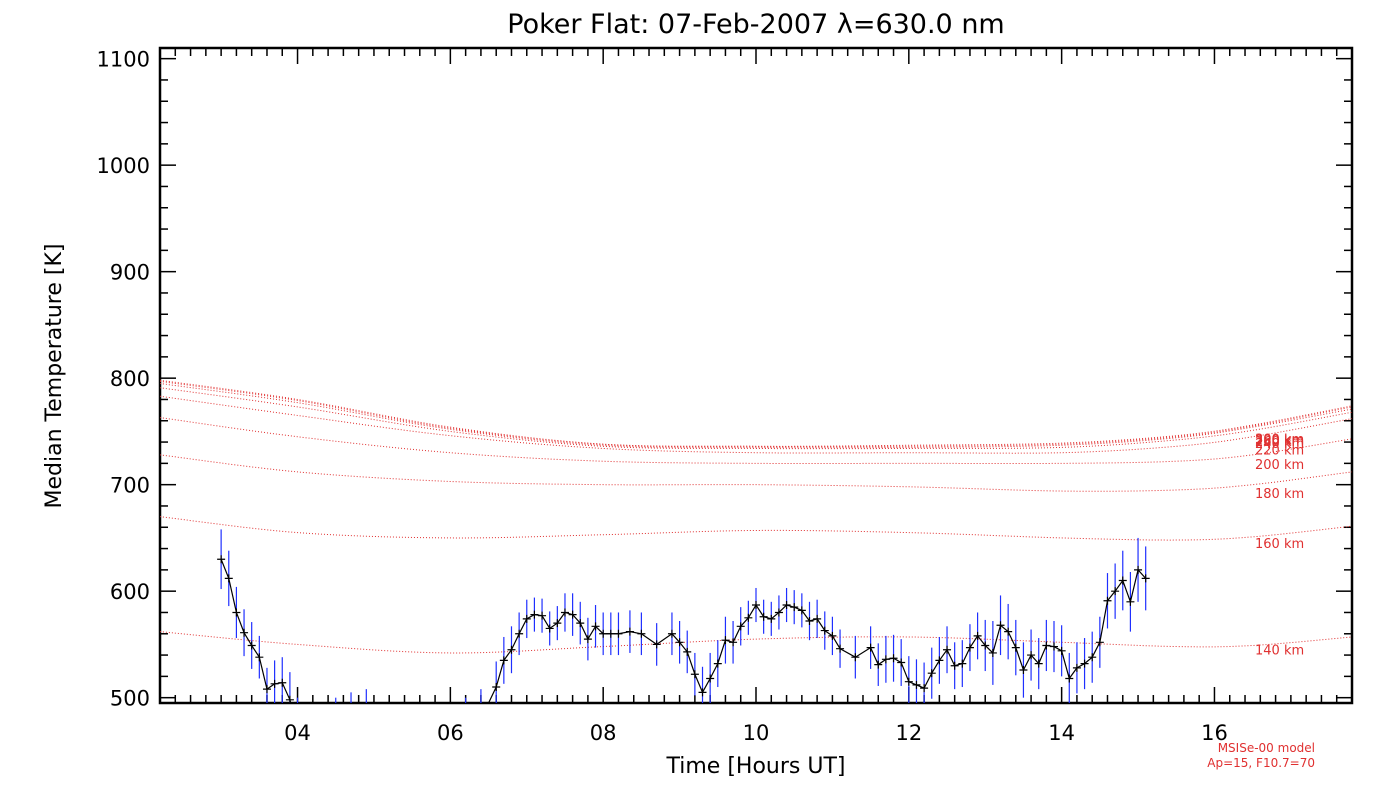 The height and width of the screenshot is (800, 1400). I want to click on chart-title: Poker Flat: 07-Feb-2007 λ=630.0 nm, so click(755, 24).